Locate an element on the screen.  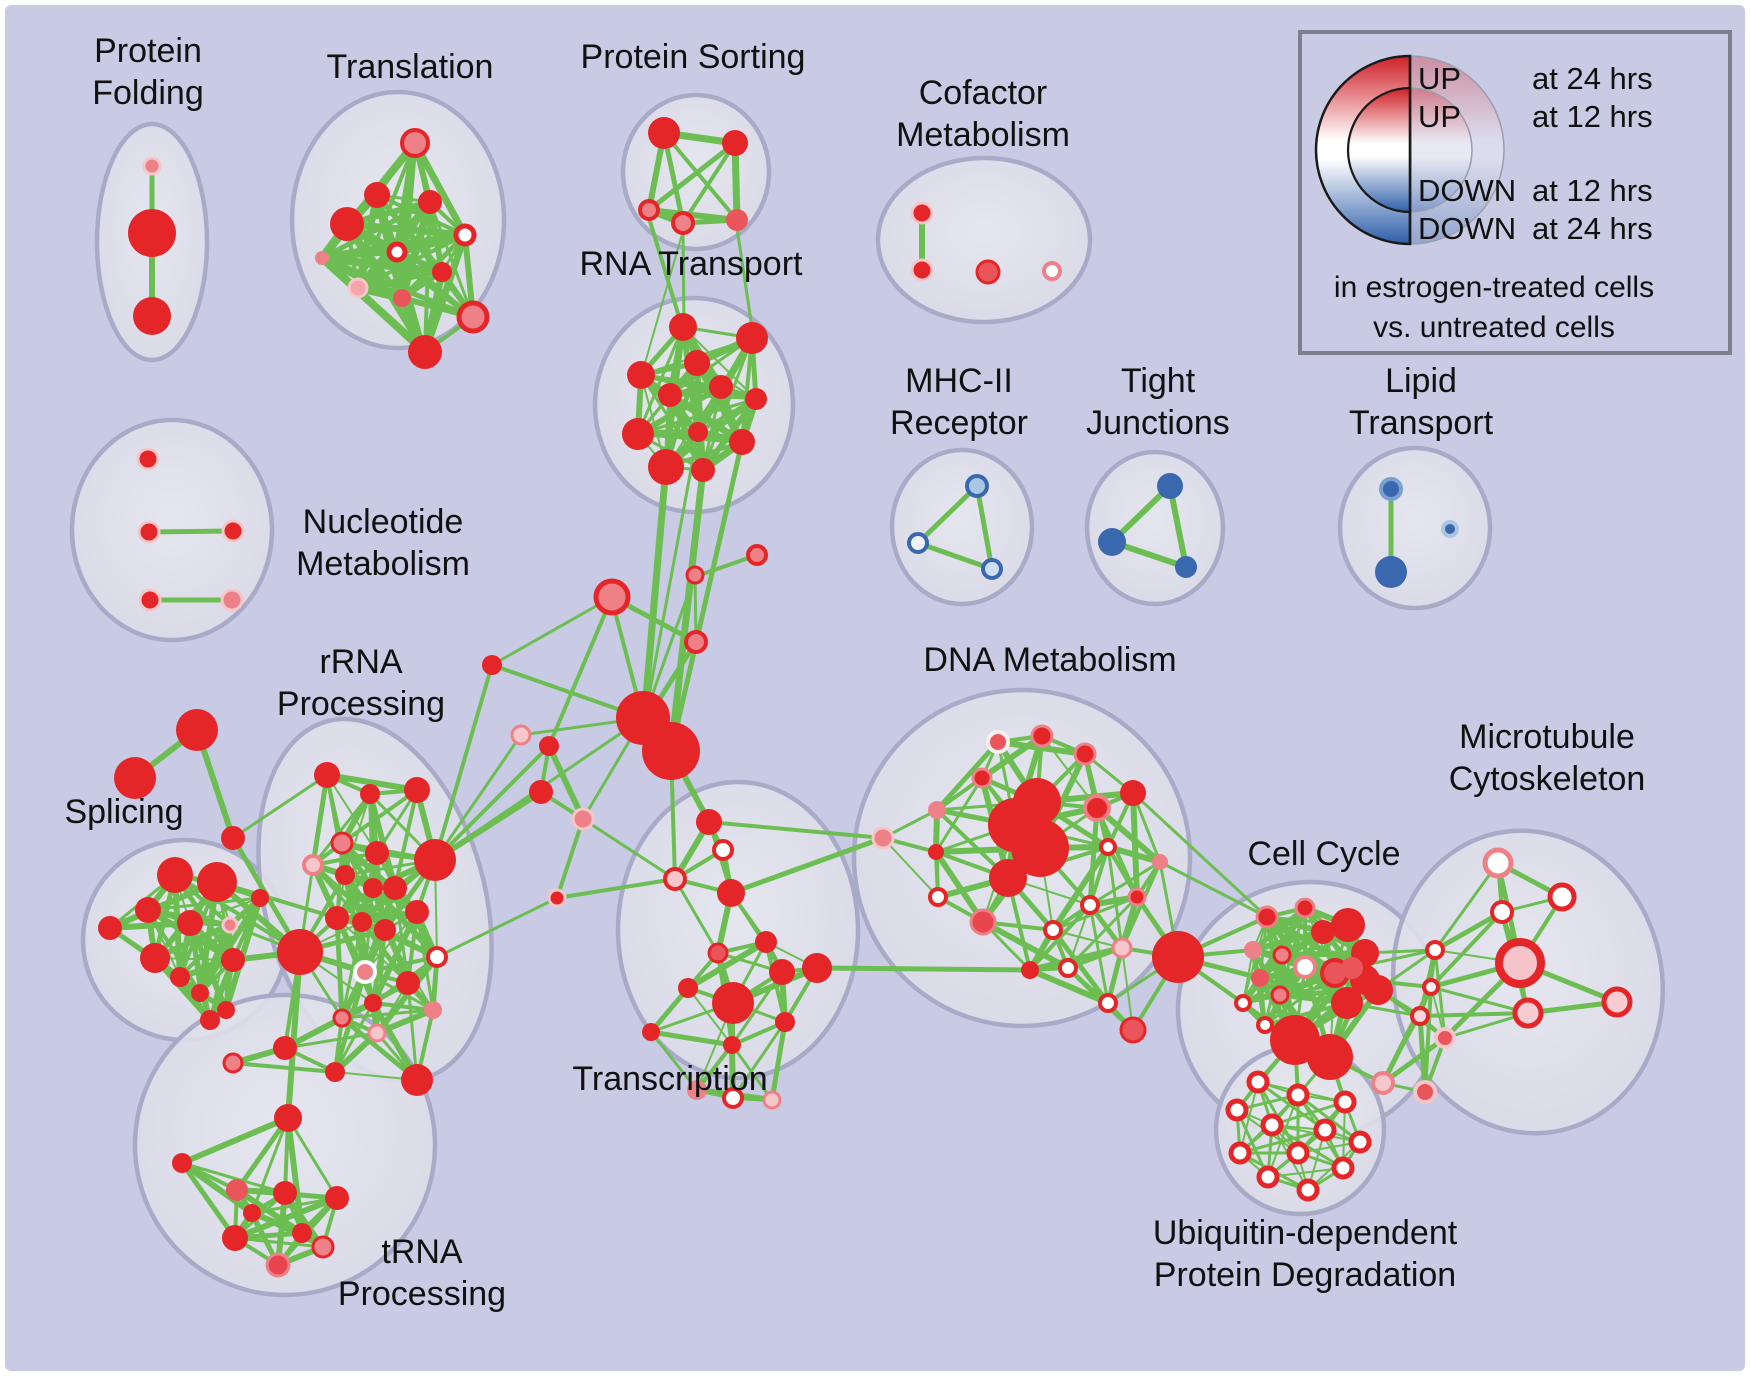
cluster-label-ubiquitin-degradation: Ubiquitin-dependent Protein Degradation is located at coordinates (1305, 1254).